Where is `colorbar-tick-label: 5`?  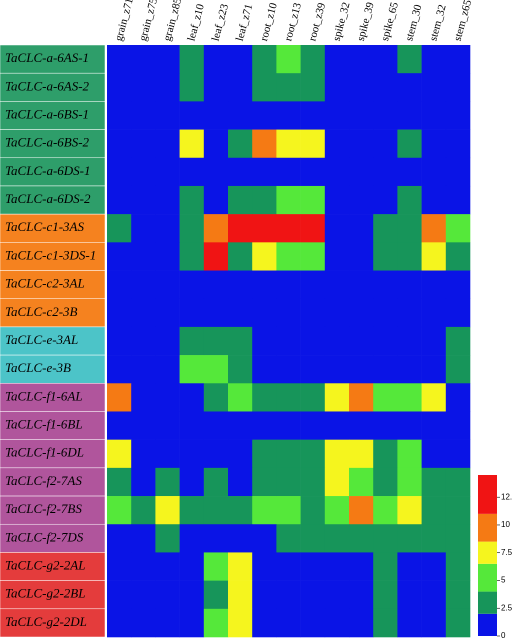
colorbar-tick-label: 5 is located at coordinates (503, 580).